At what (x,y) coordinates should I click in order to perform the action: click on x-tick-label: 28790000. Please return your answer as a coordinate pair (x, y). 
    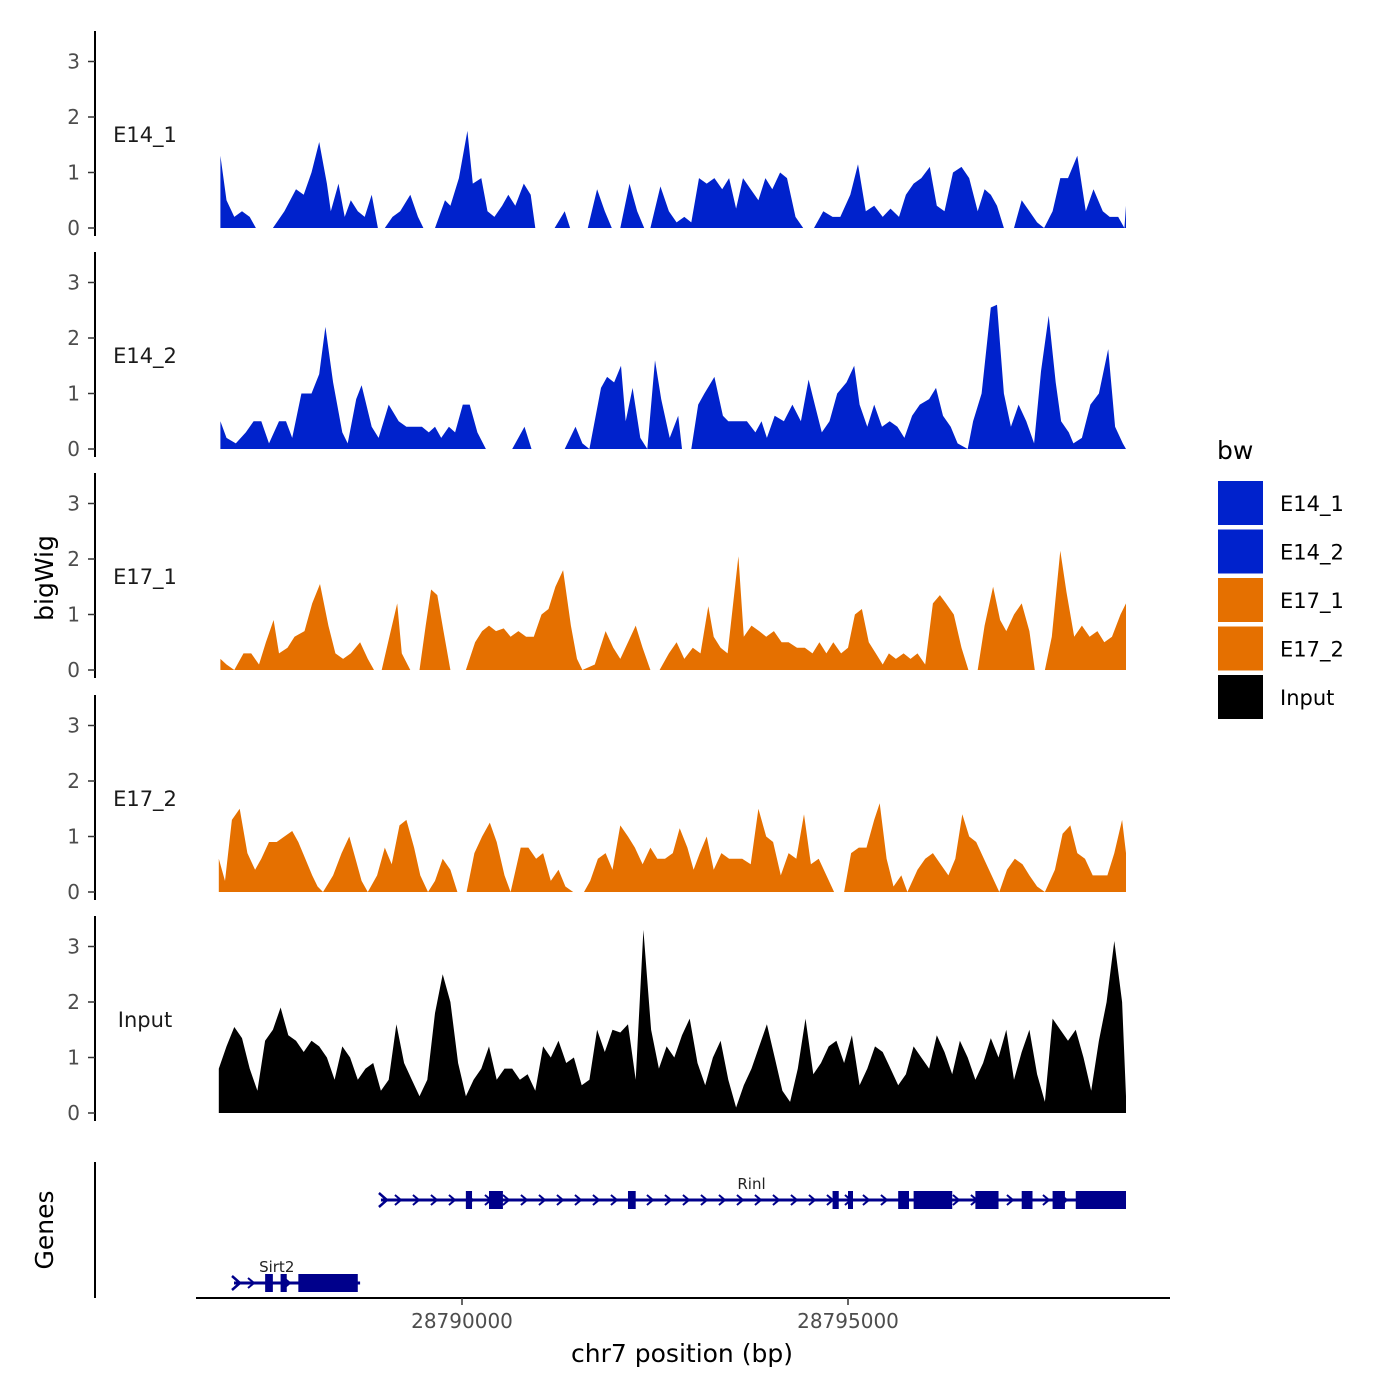
    Looking at the image, I should click on (462, 1321).